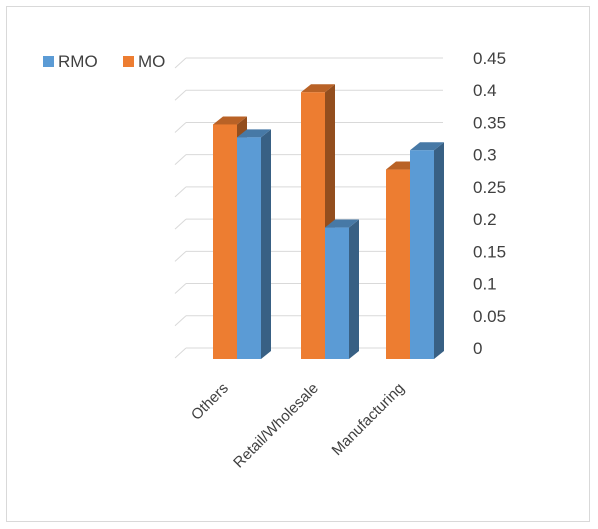 The width and height of the screenshot is (598, 529). What do you see at coordinates (485, 90) in the screenshot?
I see `y-tick-label: 0.4` at bounding box center [485, 90].